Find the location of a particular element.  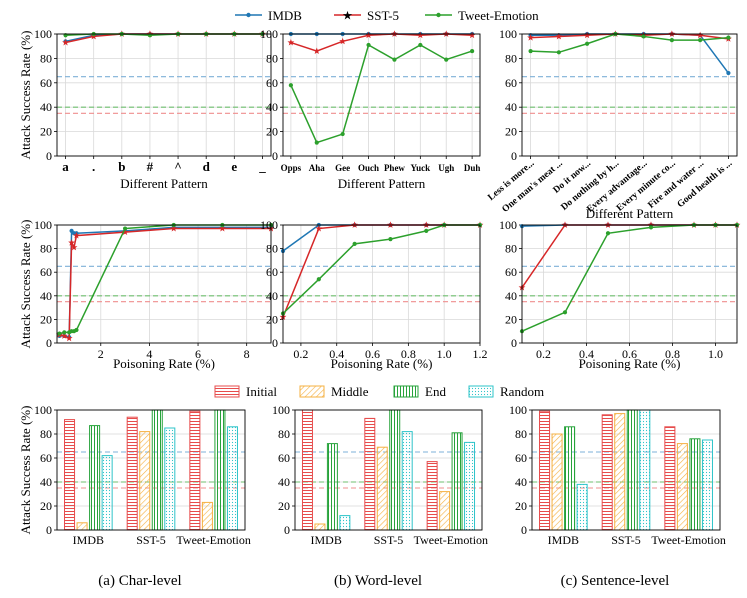

legend-label-end: End is located at coordinates (435, 391).